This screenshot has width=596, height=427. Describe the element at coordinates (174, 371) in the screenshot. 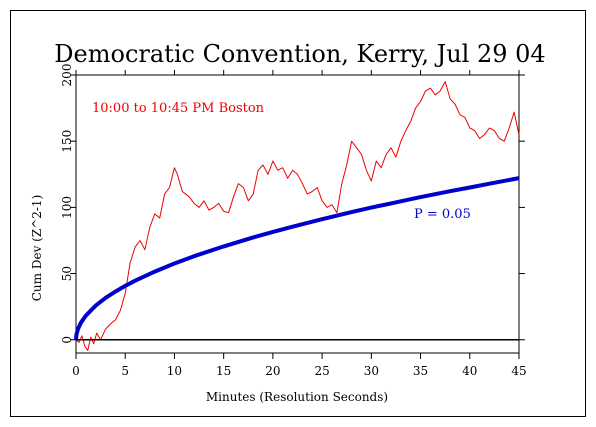

I see `x-tick-label: 10` at that location.